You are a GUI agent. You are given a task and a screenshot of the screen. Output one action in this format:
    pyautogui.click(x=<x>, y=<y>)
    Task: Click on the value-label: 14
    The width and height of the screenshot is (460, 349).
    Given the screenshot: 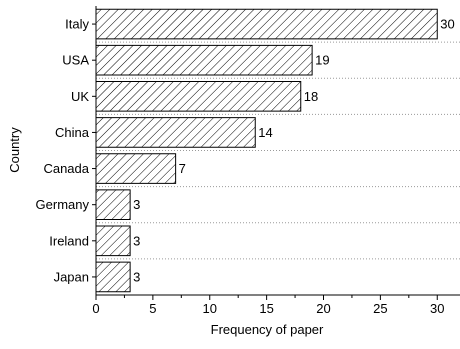 What is the action you would take?
    pyautogui.click(x=265, y=132)
    